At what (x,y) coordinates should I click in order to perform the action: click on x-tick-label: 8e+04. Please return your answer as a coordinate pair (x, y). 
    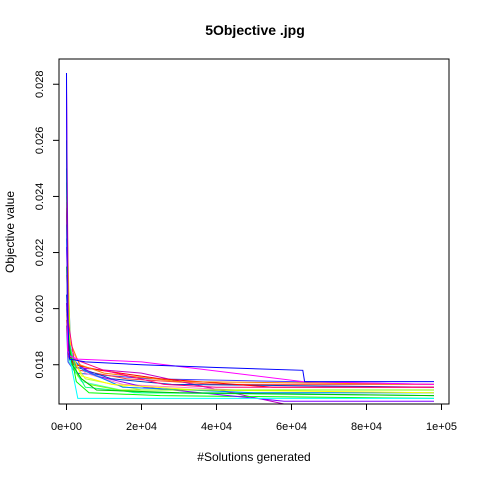
    Looking at the image, I should click on (366, 427).